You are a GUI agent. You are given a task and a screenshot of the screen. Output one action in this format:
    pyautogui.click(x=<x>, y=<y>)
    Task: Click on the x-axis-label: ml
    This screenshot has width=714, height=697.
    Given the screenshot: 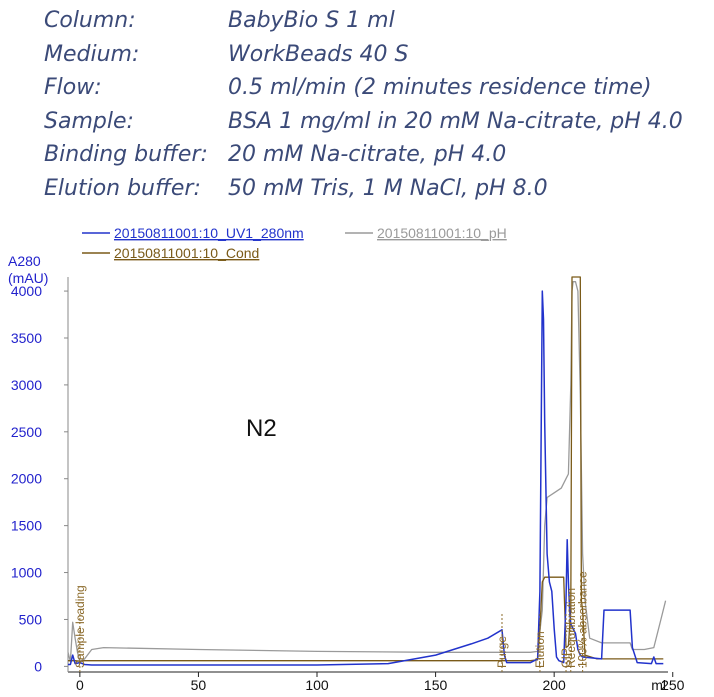 What is the action you would take?
    pyautogui.click(x=658, y=685)
    